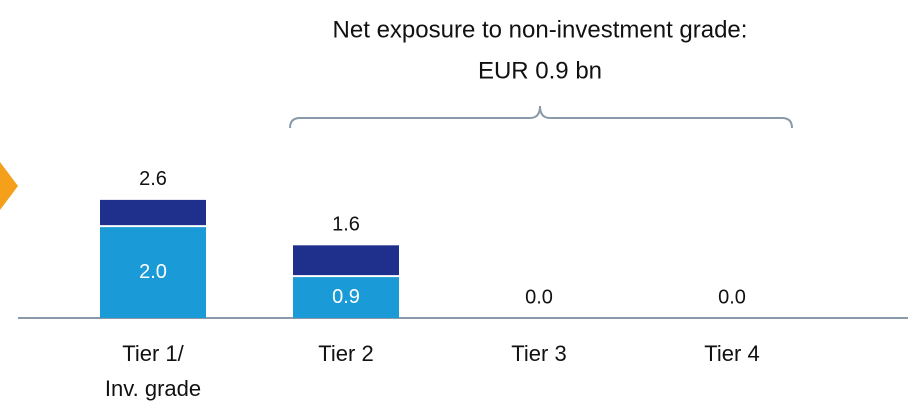 This screenshot has width=914, height=408. I want to click on value-label: 0.9, so click(346, 297).